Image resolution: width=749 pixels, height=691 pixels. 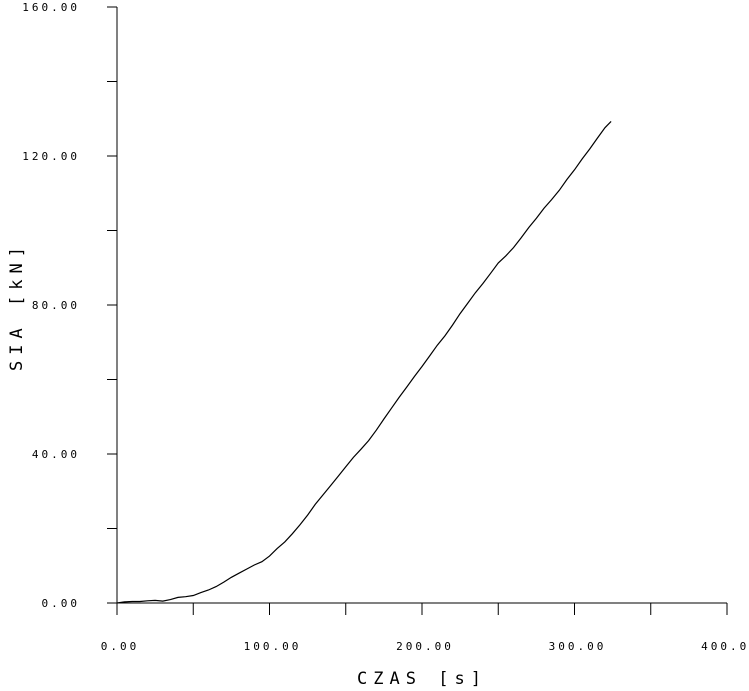 What do you see at coordinates (17, 306) in the screenshot?
I see `y-axis-title: SIA [kN]` at bounding box center [17, 306].